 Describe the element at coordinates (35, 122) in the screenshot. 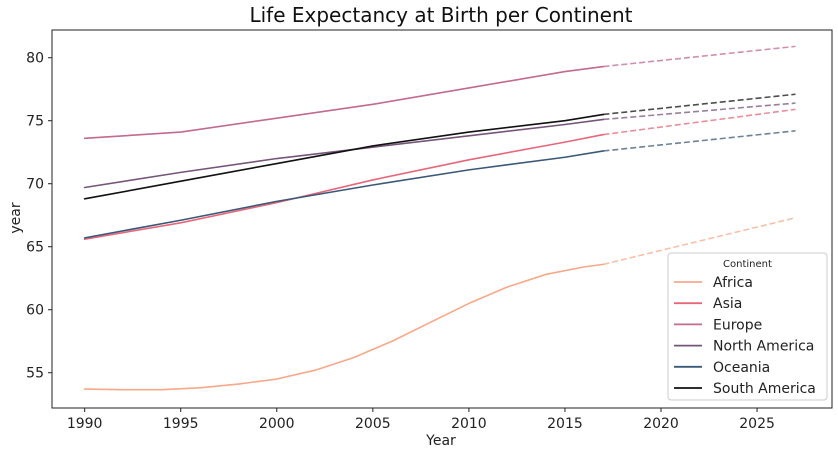

I see `y-tick-label: 75` at that location.